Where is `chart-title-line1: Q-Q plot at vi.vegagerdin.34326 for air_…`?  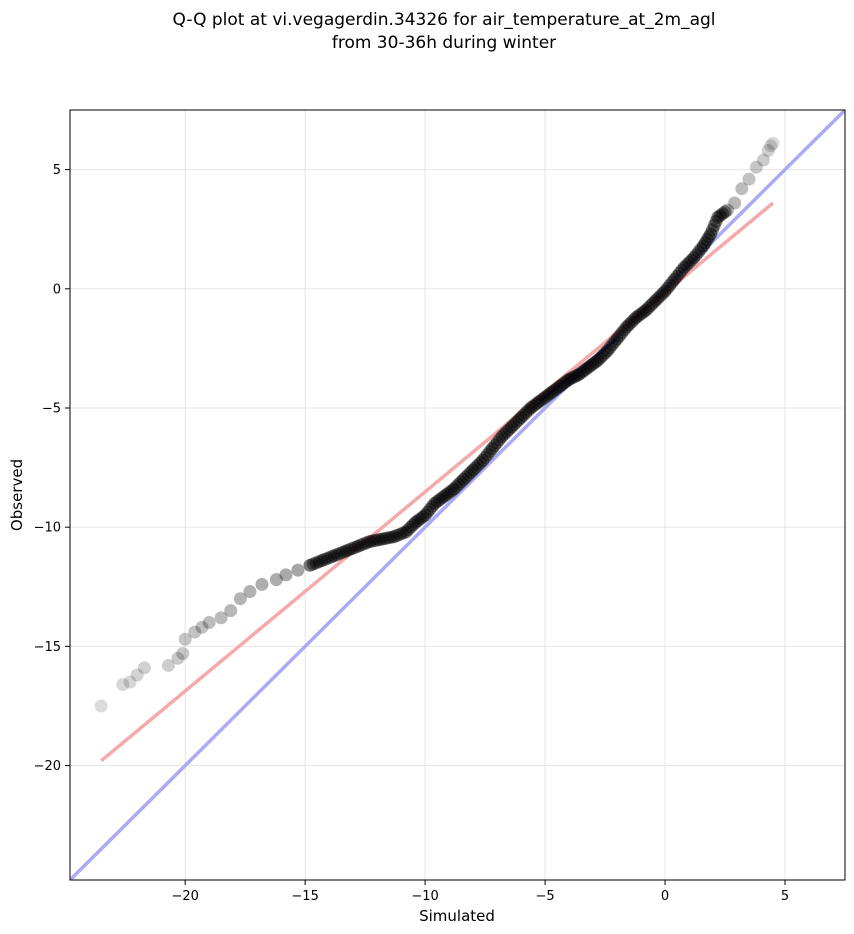 chart-title-line1: Q-Q plot at vi.vegagerdin.34326 for air_… is located at coordinates (443, 20).